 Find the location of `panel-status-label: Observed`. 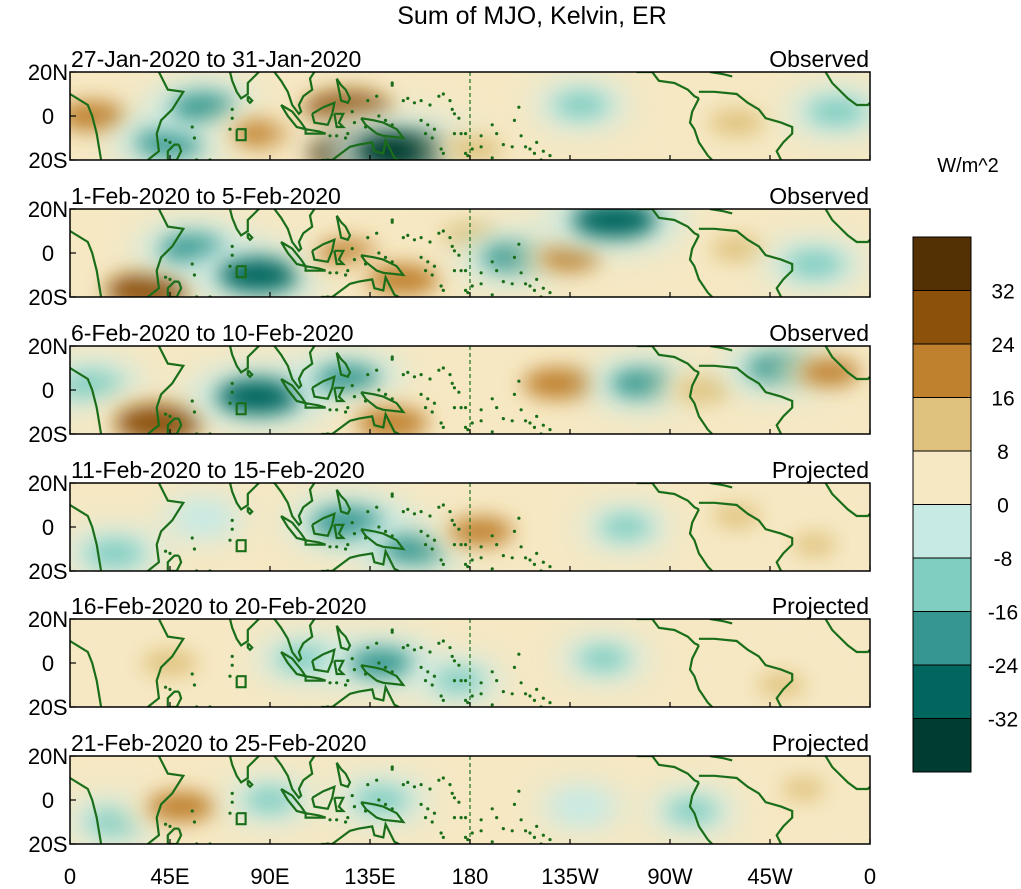

panel-status-label: Observed is located at coordinates (819, 59).